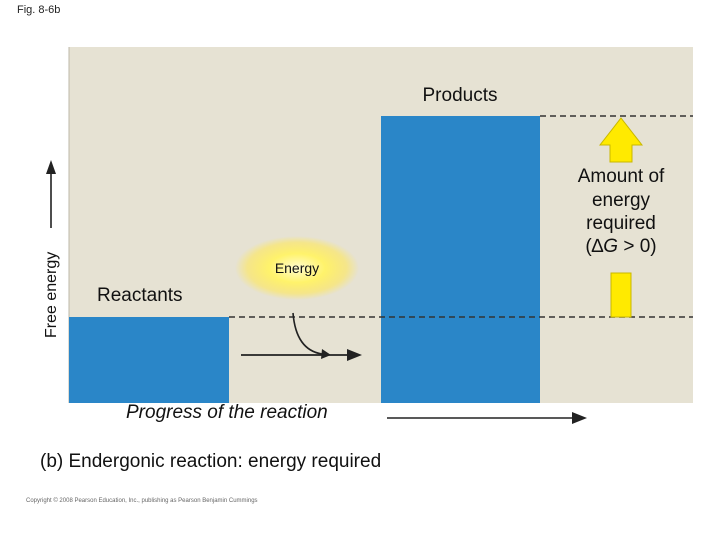  I want to click on y-axis-label: Free energy, so click(51, 295).